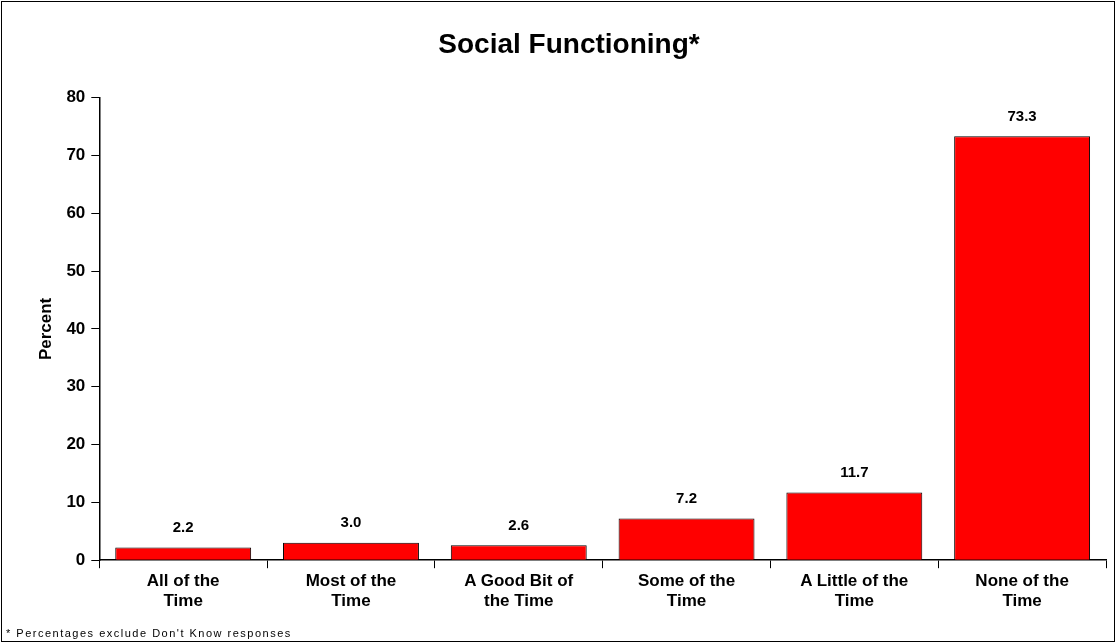 The image size is (1116, 643). Describe the element at coordinates (1022, 115) in the screenshot. I see `data-label: 73.3` at that location.